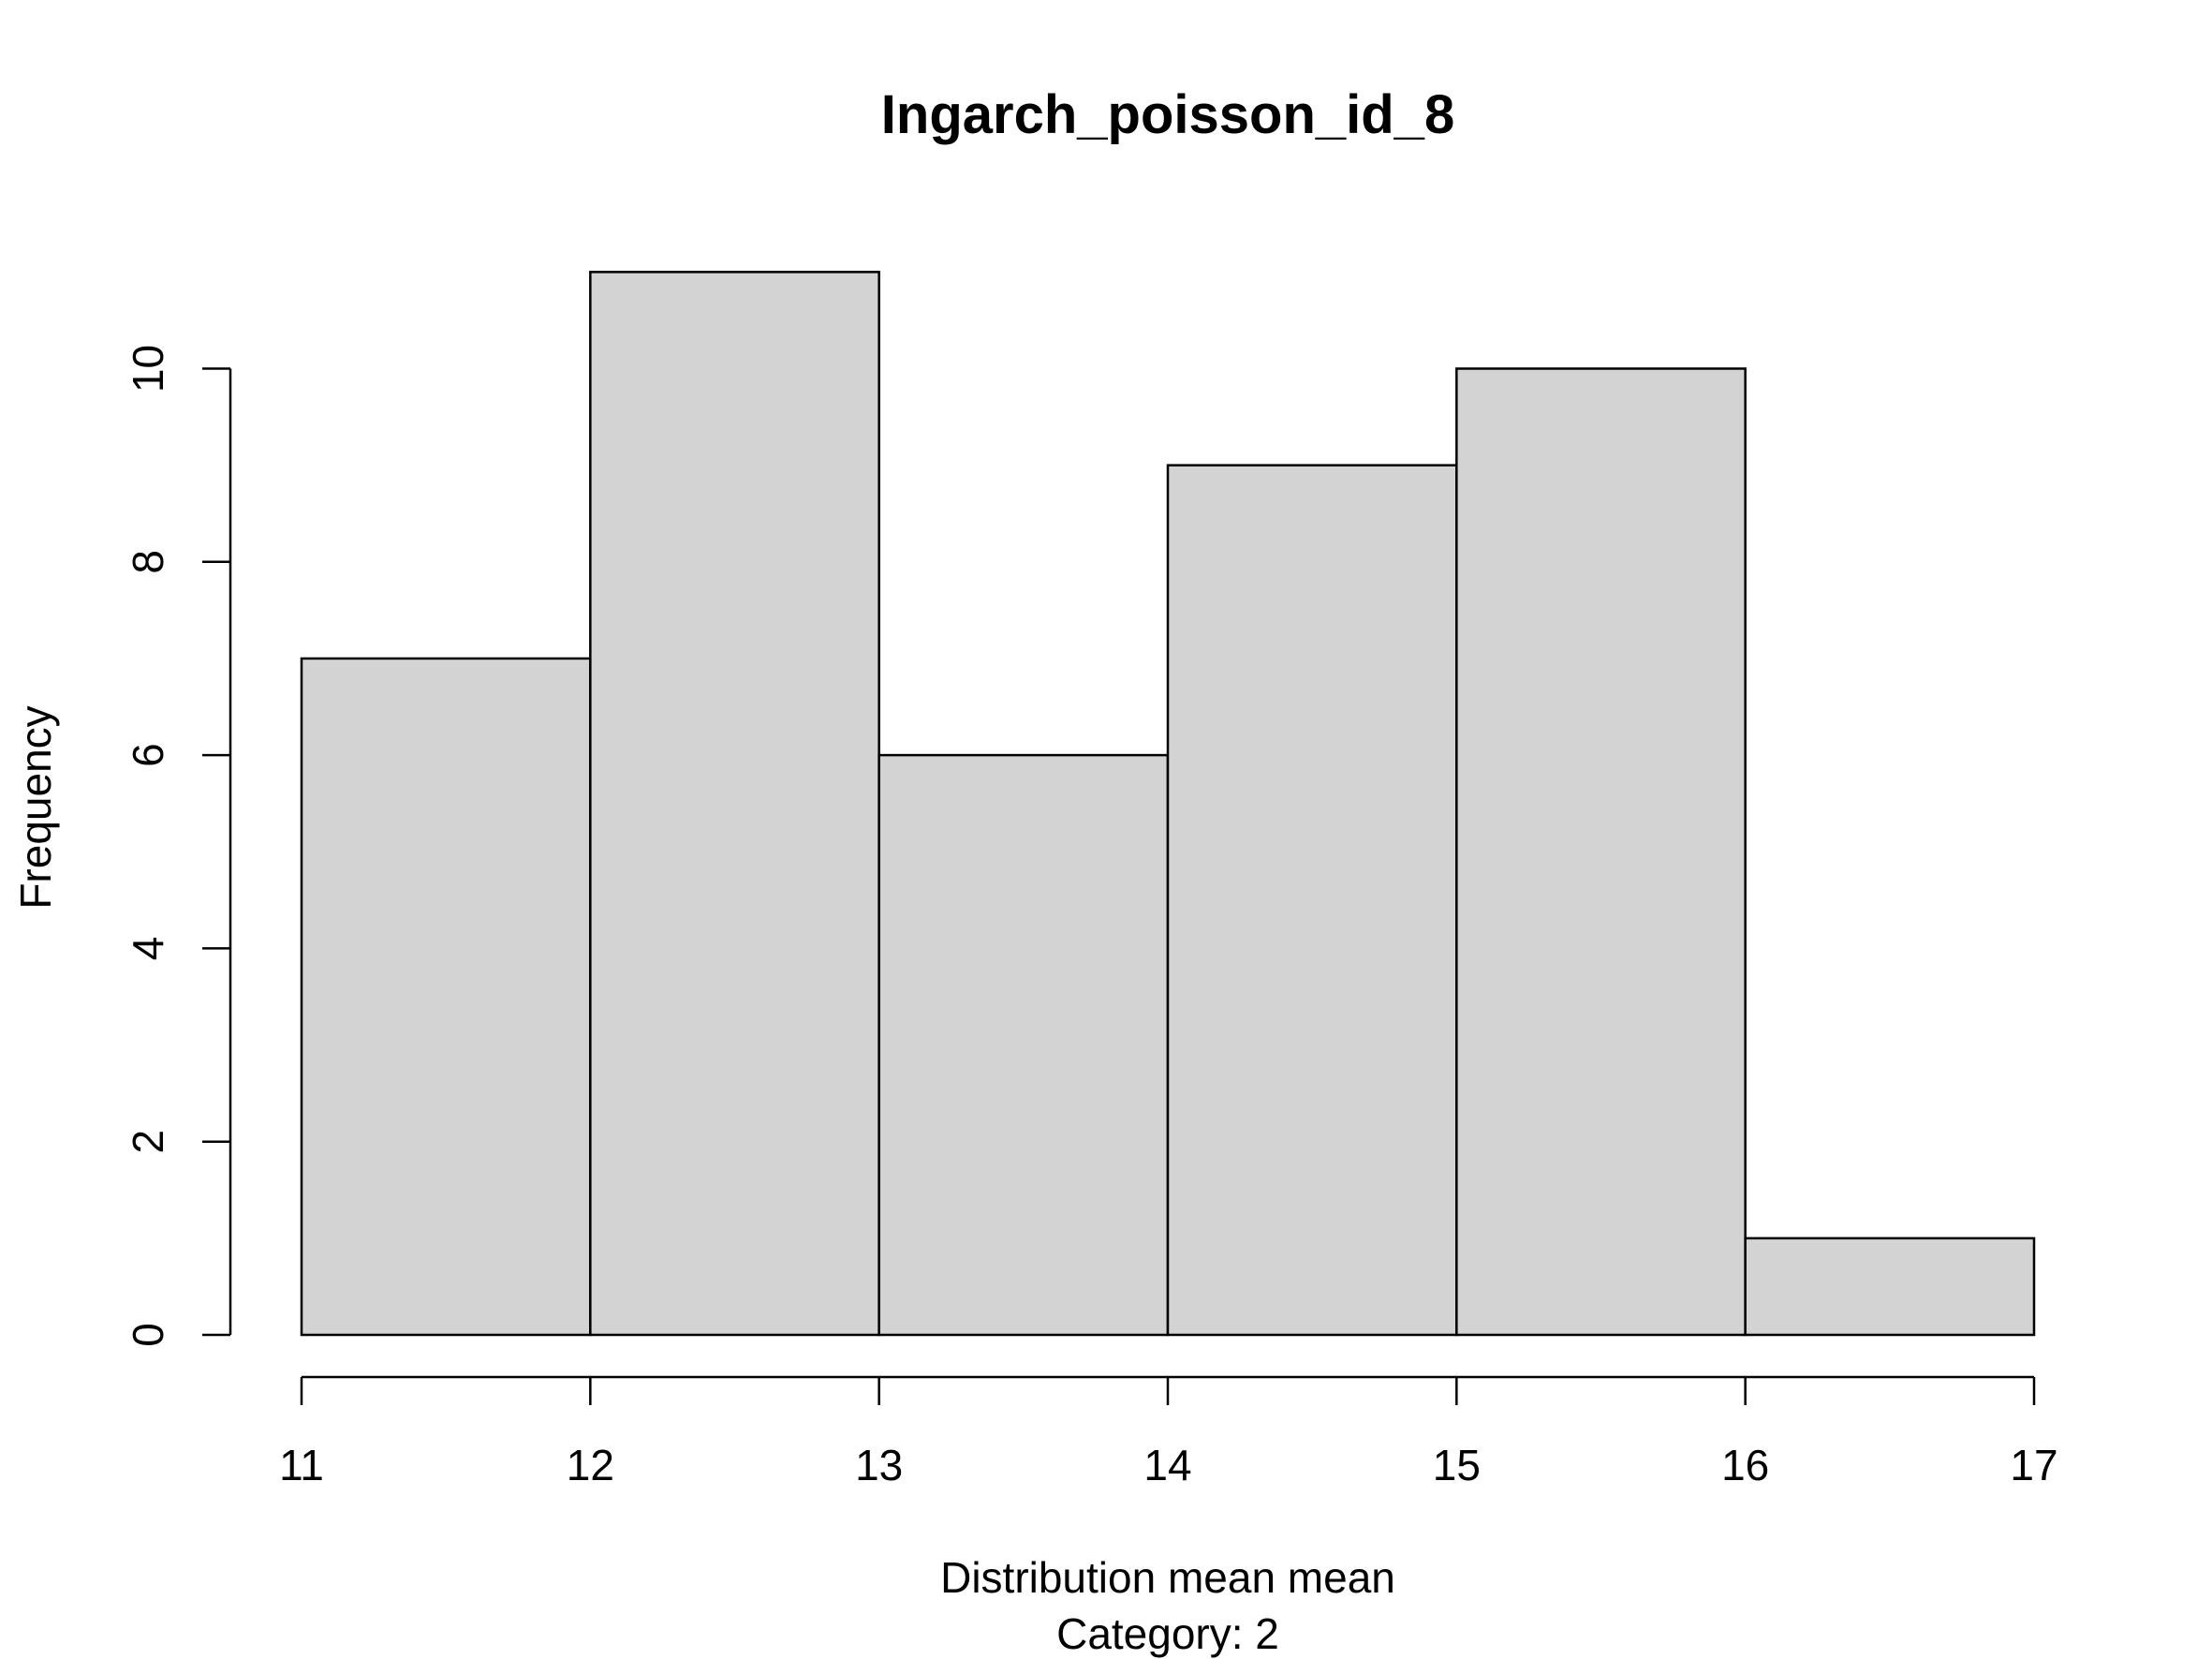  What do you see at coordinates (148, 369) in the screenshot?
I see `y-tick-label-10: 10` at bounding box center [148, 369].